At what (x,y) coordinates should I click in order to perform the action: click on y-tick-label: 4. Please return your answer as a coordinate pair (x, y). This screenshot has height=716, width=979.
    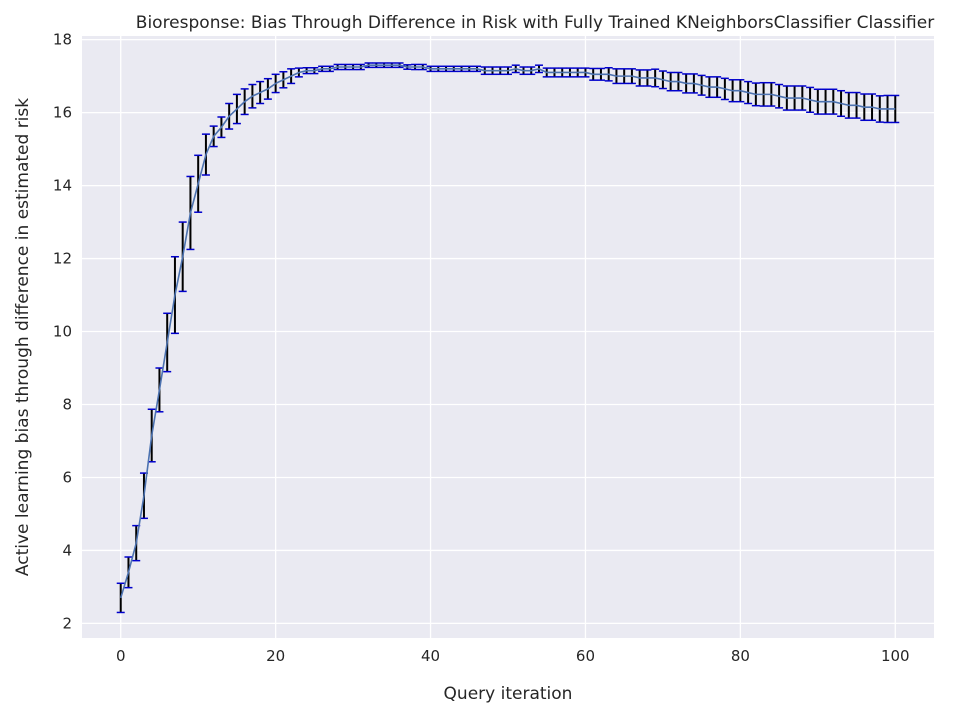
    Looking at the image, I should click on (67, 550).